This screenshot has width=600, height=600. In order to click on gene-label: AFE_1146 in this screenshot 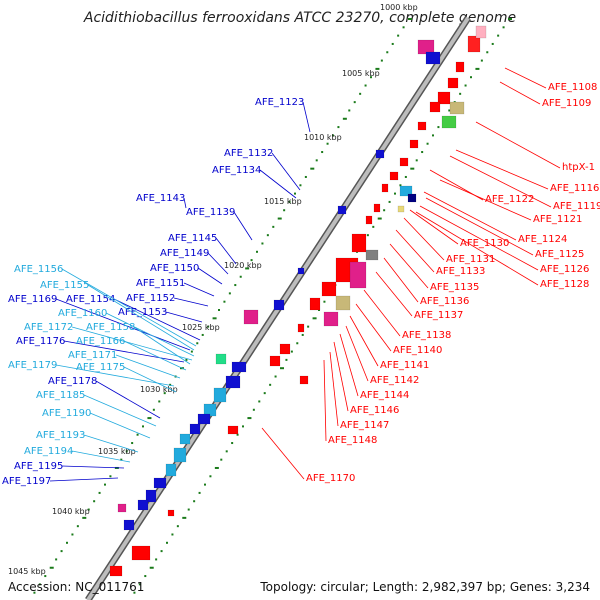, I will do `click(374, 410)`.